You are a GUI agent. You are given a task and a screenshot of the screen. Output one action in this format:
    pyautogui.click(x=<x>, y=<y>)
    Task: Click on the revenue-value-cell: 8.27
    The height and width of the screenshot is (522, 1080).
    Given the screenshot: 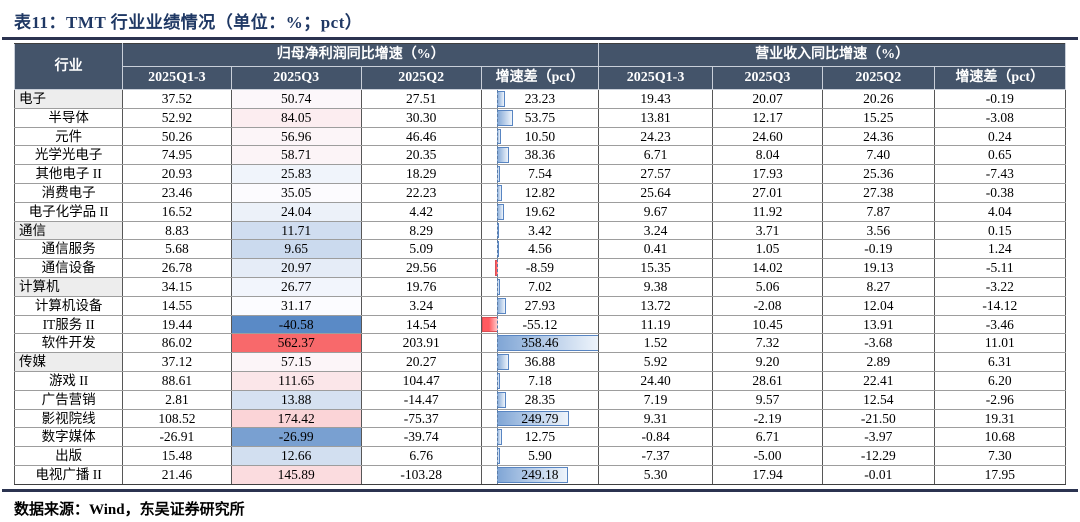 What is the action you would take?
    pyautogui.click(x=878, y=286)
    